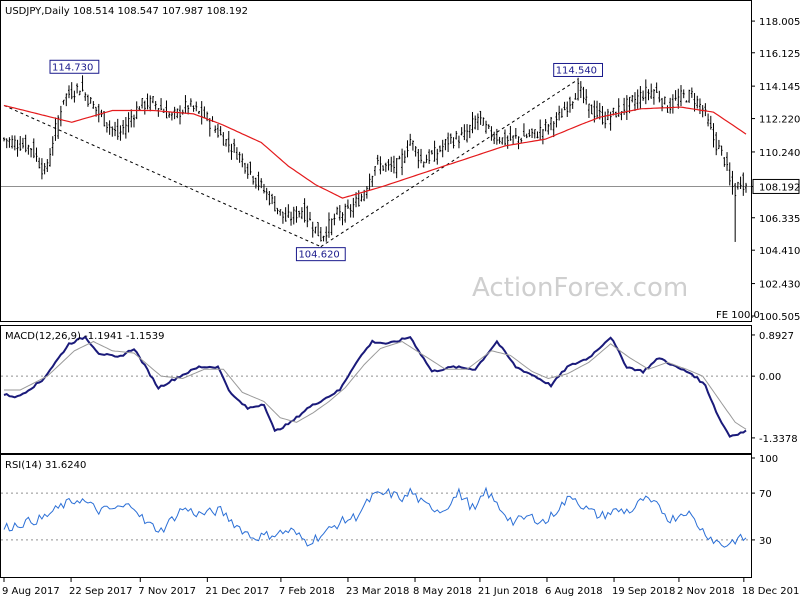 This screenshot has width=800, height=600. I want to click on rsi-plot, so click(376, 517).